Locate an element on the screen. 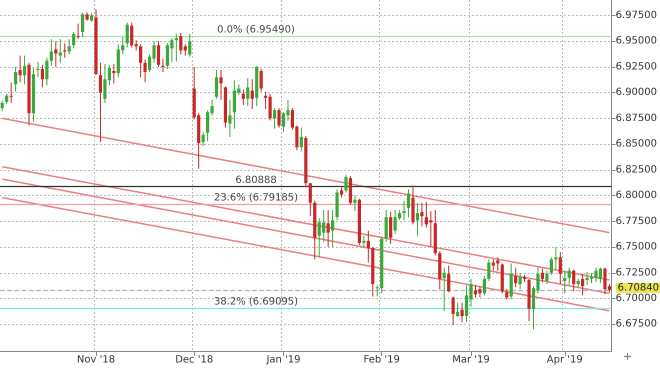  ref-line-label: 0.0% (6.95490) is located at coordinates (256, 30).